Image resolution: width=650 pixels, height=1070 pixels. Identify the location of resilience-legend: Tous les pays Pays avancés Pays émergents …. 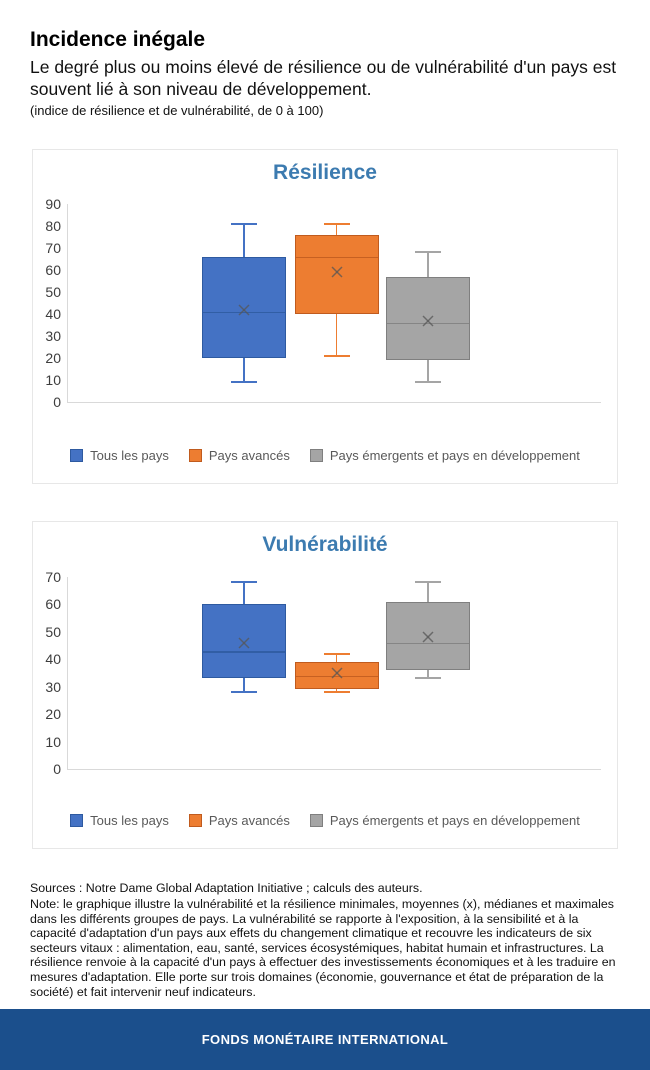
(325, 455).